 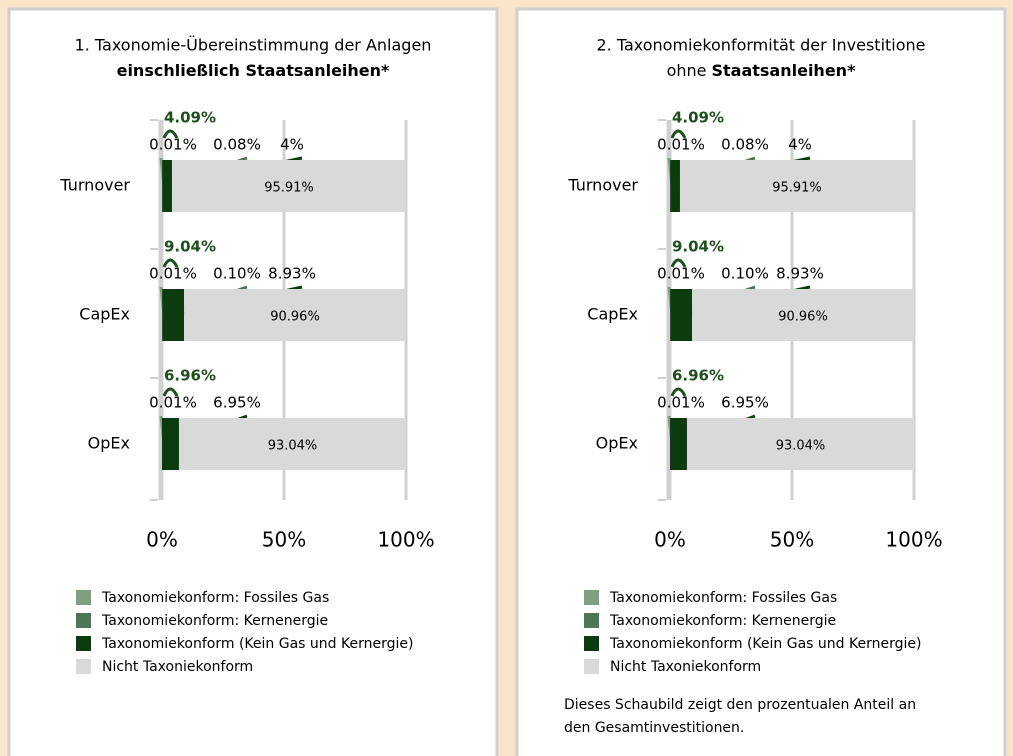 I want to click on chart-title: 2. Taxonomiekonformität der Investitione, so click(x=760, y=45).